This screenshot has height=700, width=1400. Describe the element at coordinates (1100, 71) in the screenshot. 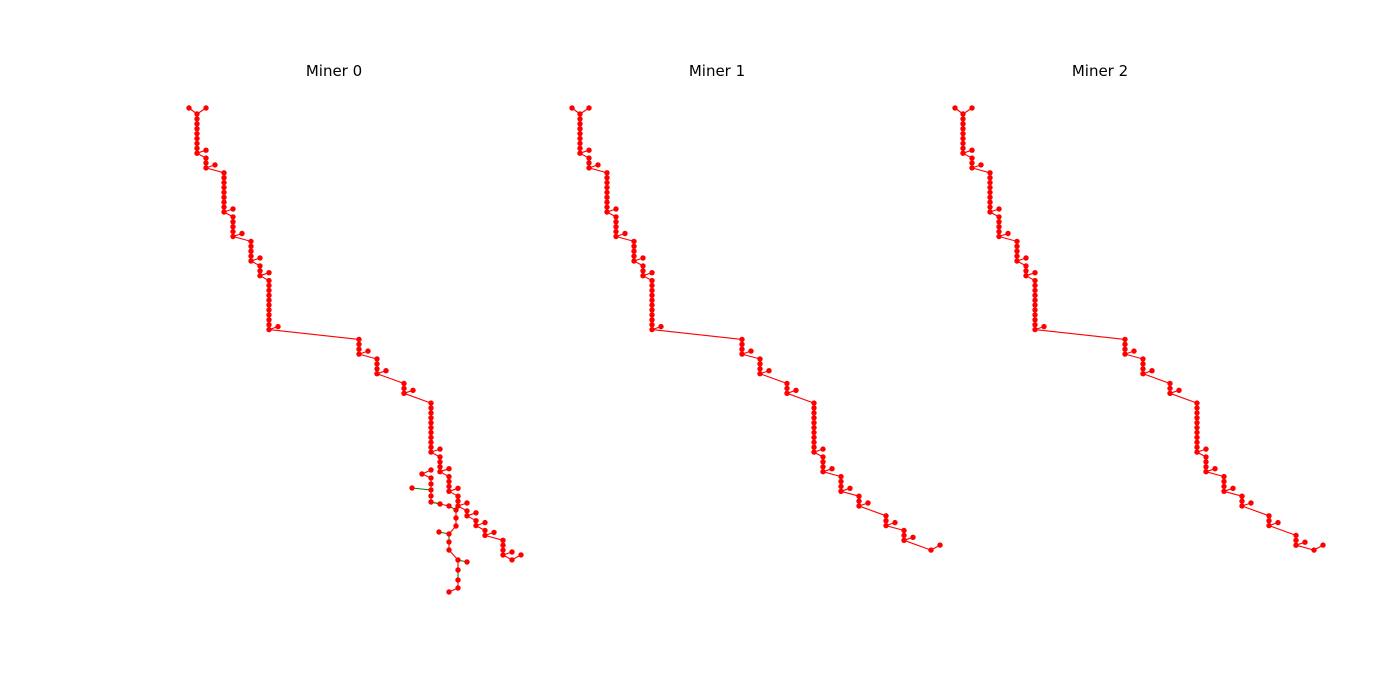

I see `miner-2-title: Miner 2` at that location.